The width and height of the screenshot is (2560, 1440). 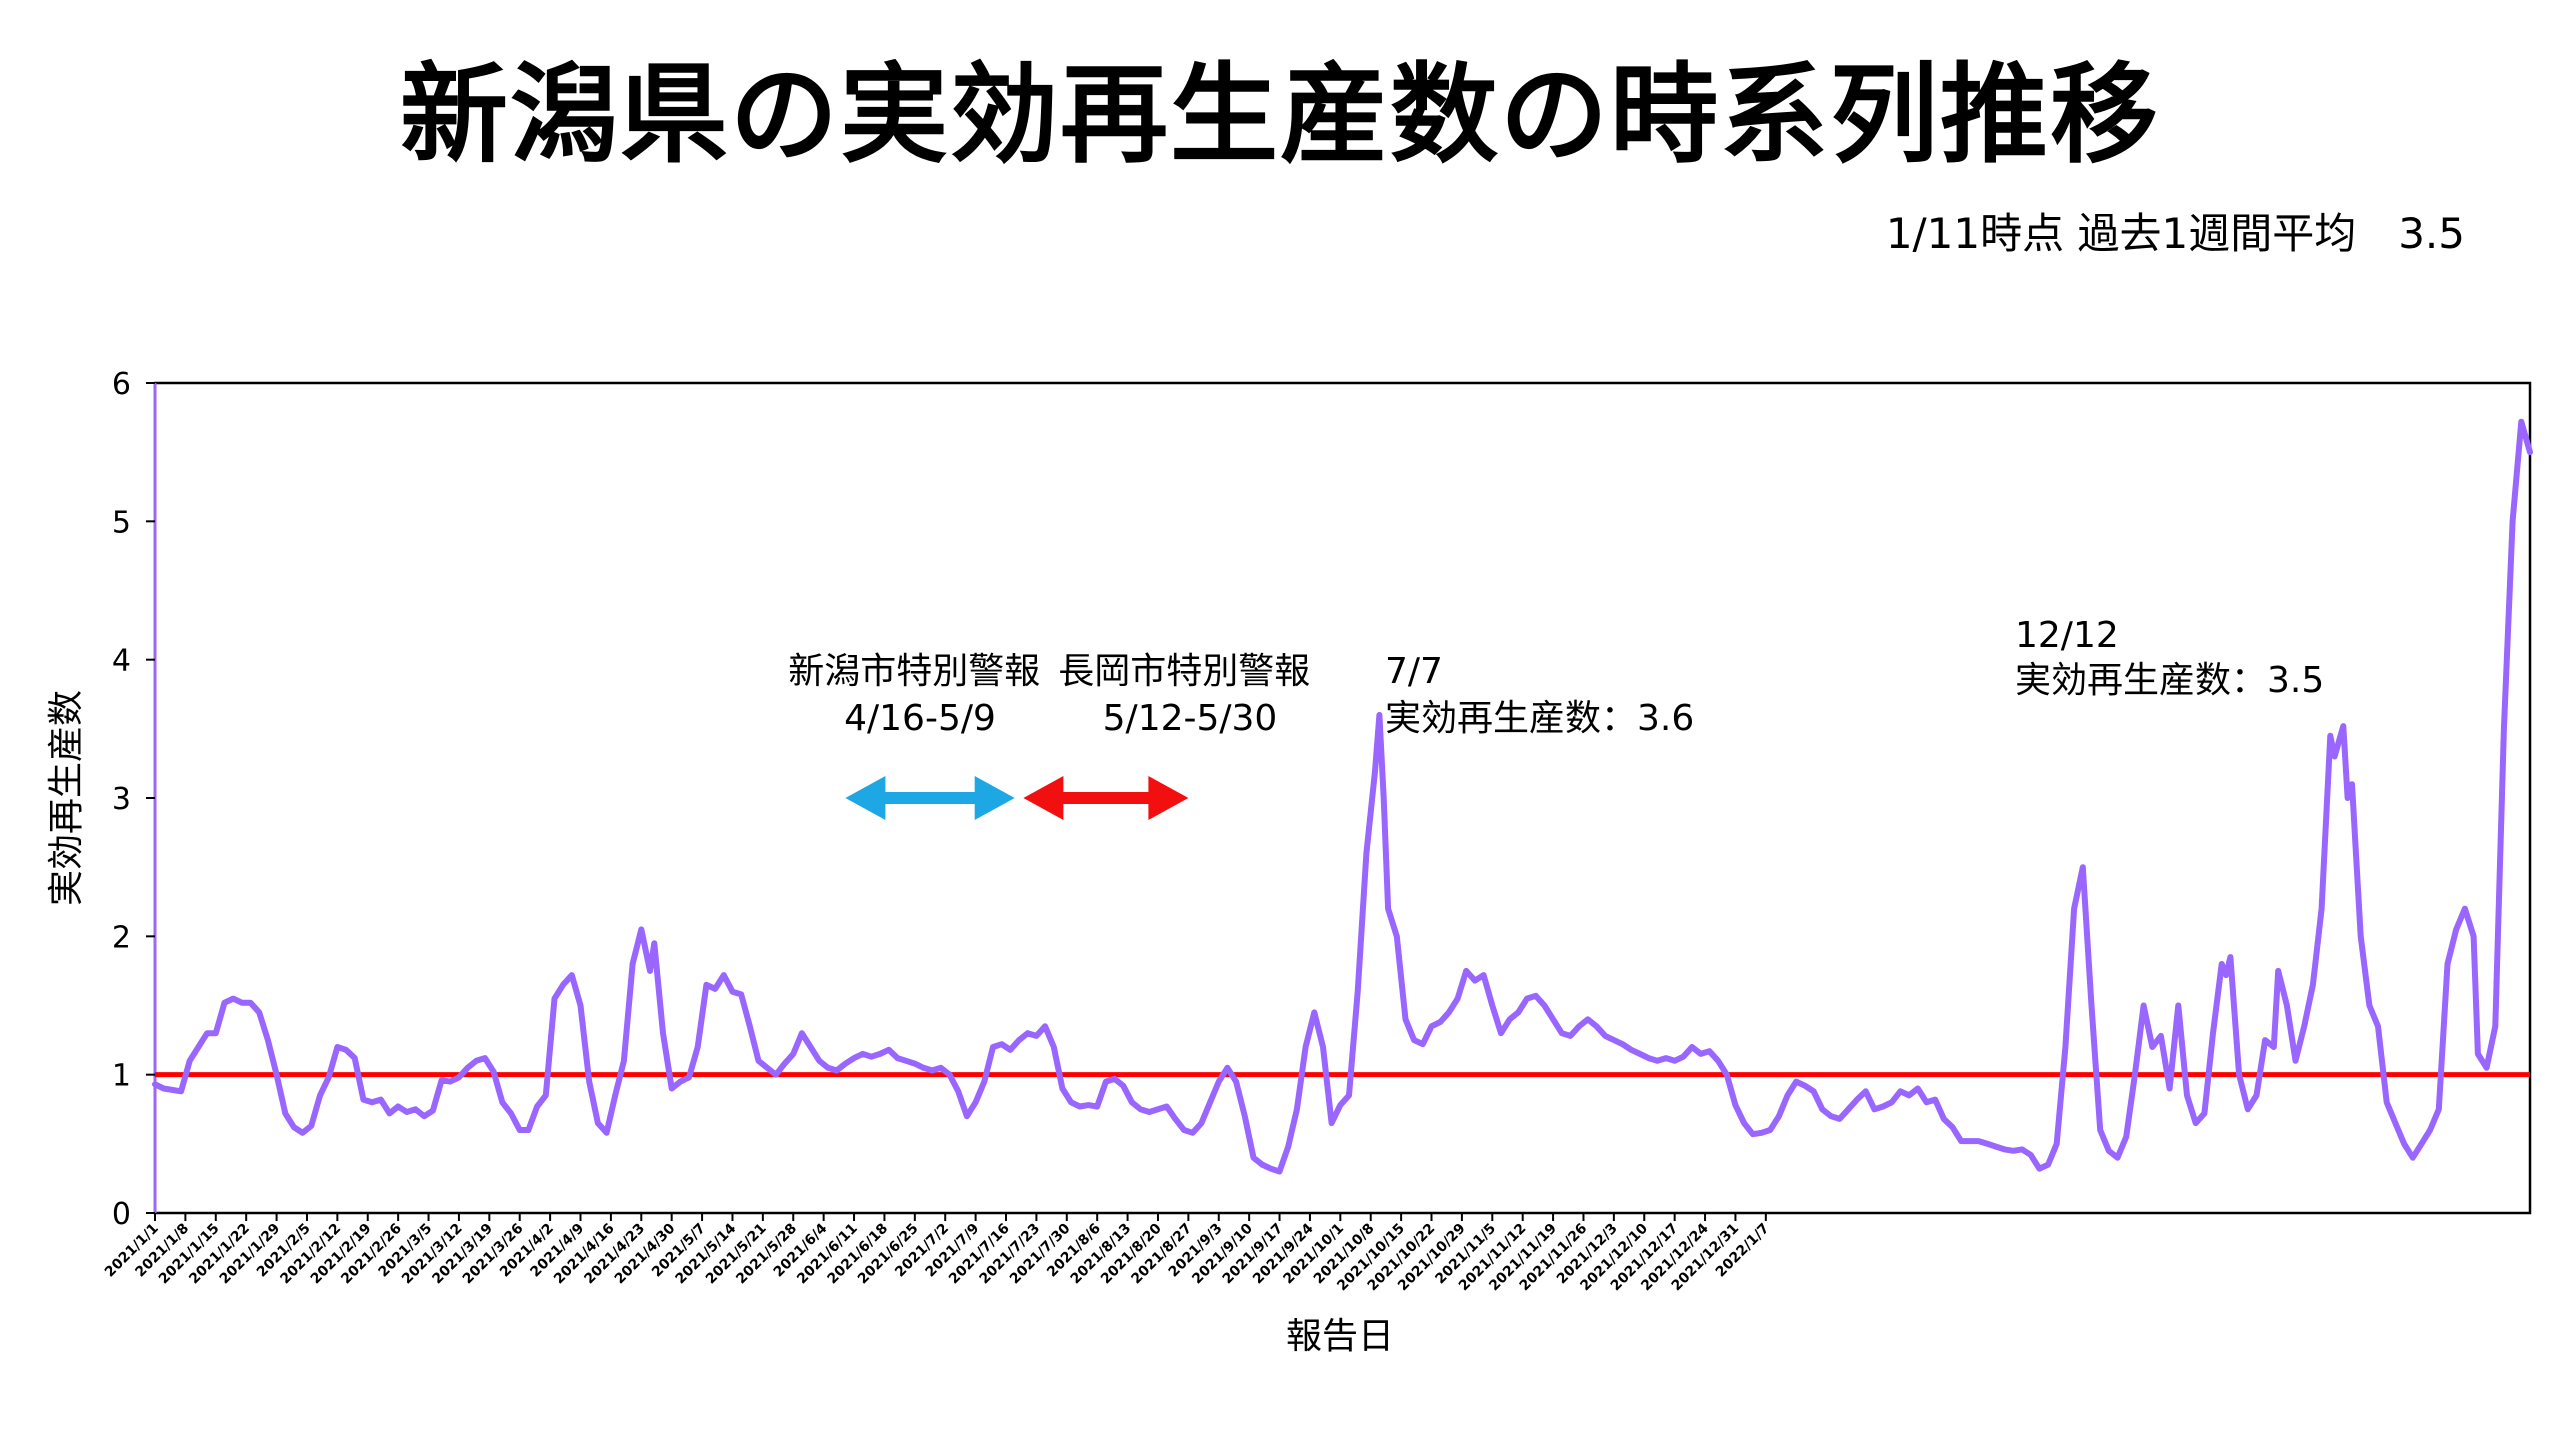 What do you see at coordinates (2067, 635) in the screenshot?
I see `annotation-peak-12-12-line1: 12/12` at bounding box center [2067, 635].